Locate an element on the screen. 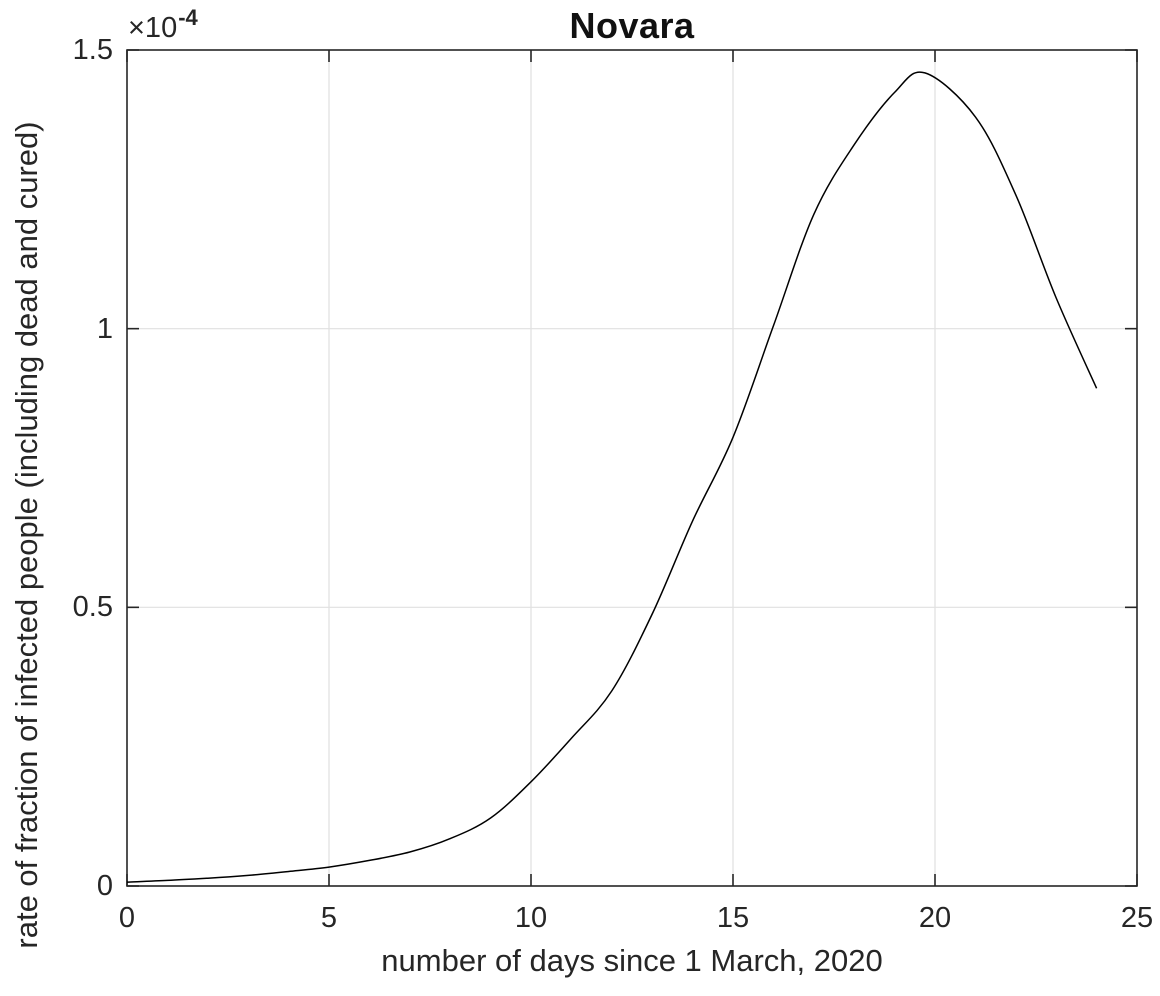 The width and height of the screenshot is (1160, 996). y-tick-label: 1 is located at coordinates (104, 328).